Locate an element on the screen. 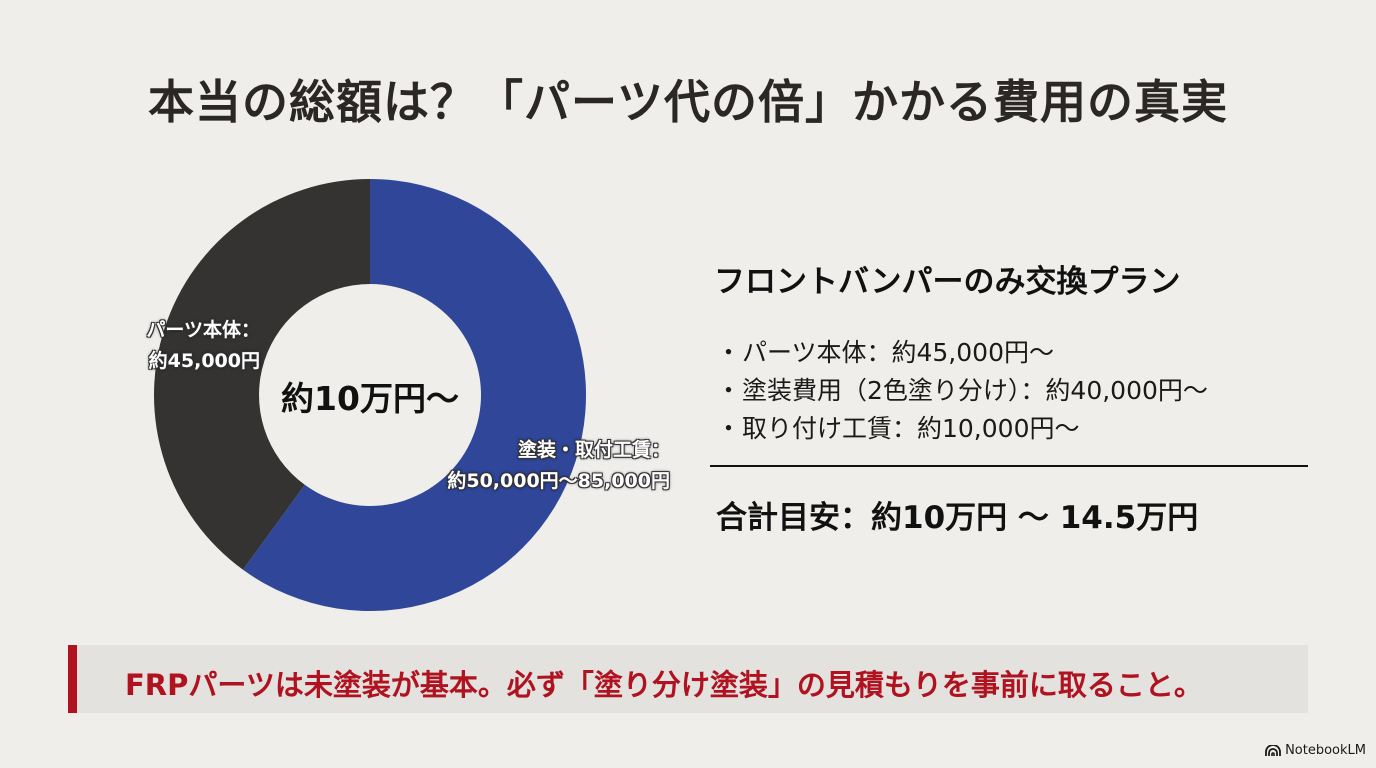 This screenshot has height=768, width=1376. segment-label-paint-name: 塗装・取付工賃： is located at coordinates (593, 450).